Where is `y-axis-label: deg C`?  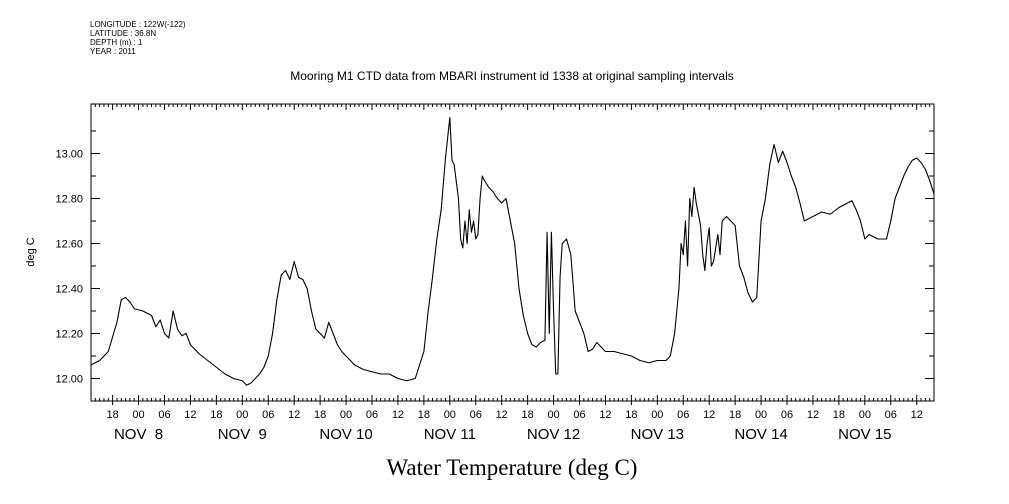
y-axis-label: deg C is located at coordinates (31, 251).